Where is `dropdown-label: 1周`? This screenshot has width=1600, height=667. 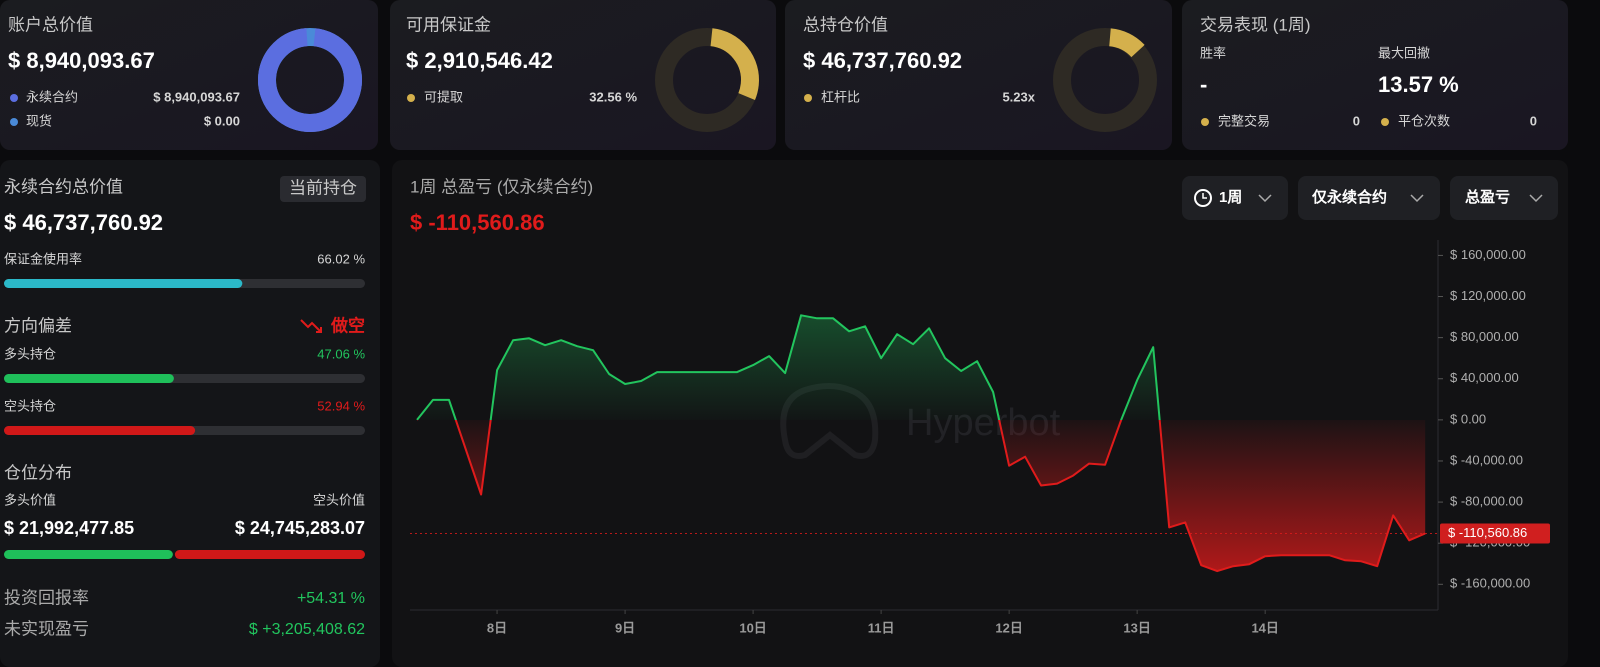
dropdown-label: 1周 is located at coordinates (1230, 197).